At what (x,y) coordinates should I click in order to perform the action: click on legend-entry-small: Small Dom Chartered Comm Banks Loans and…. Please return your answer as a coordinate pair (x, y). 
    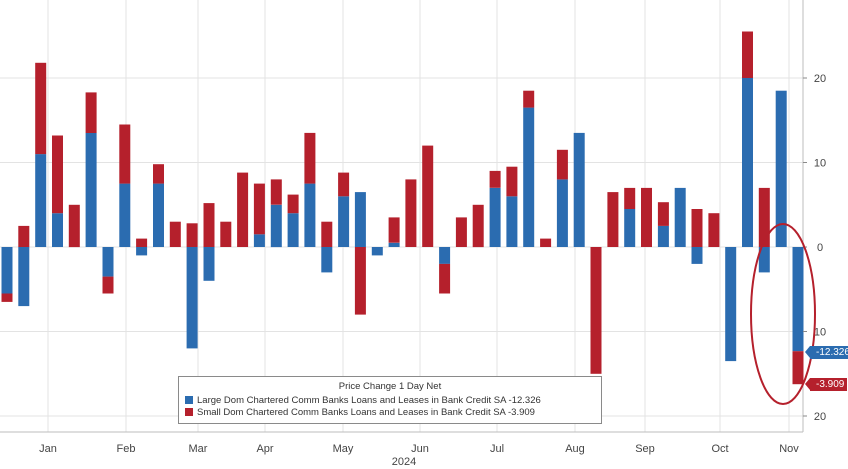
    Looking at the image, I should click on (390, 412).